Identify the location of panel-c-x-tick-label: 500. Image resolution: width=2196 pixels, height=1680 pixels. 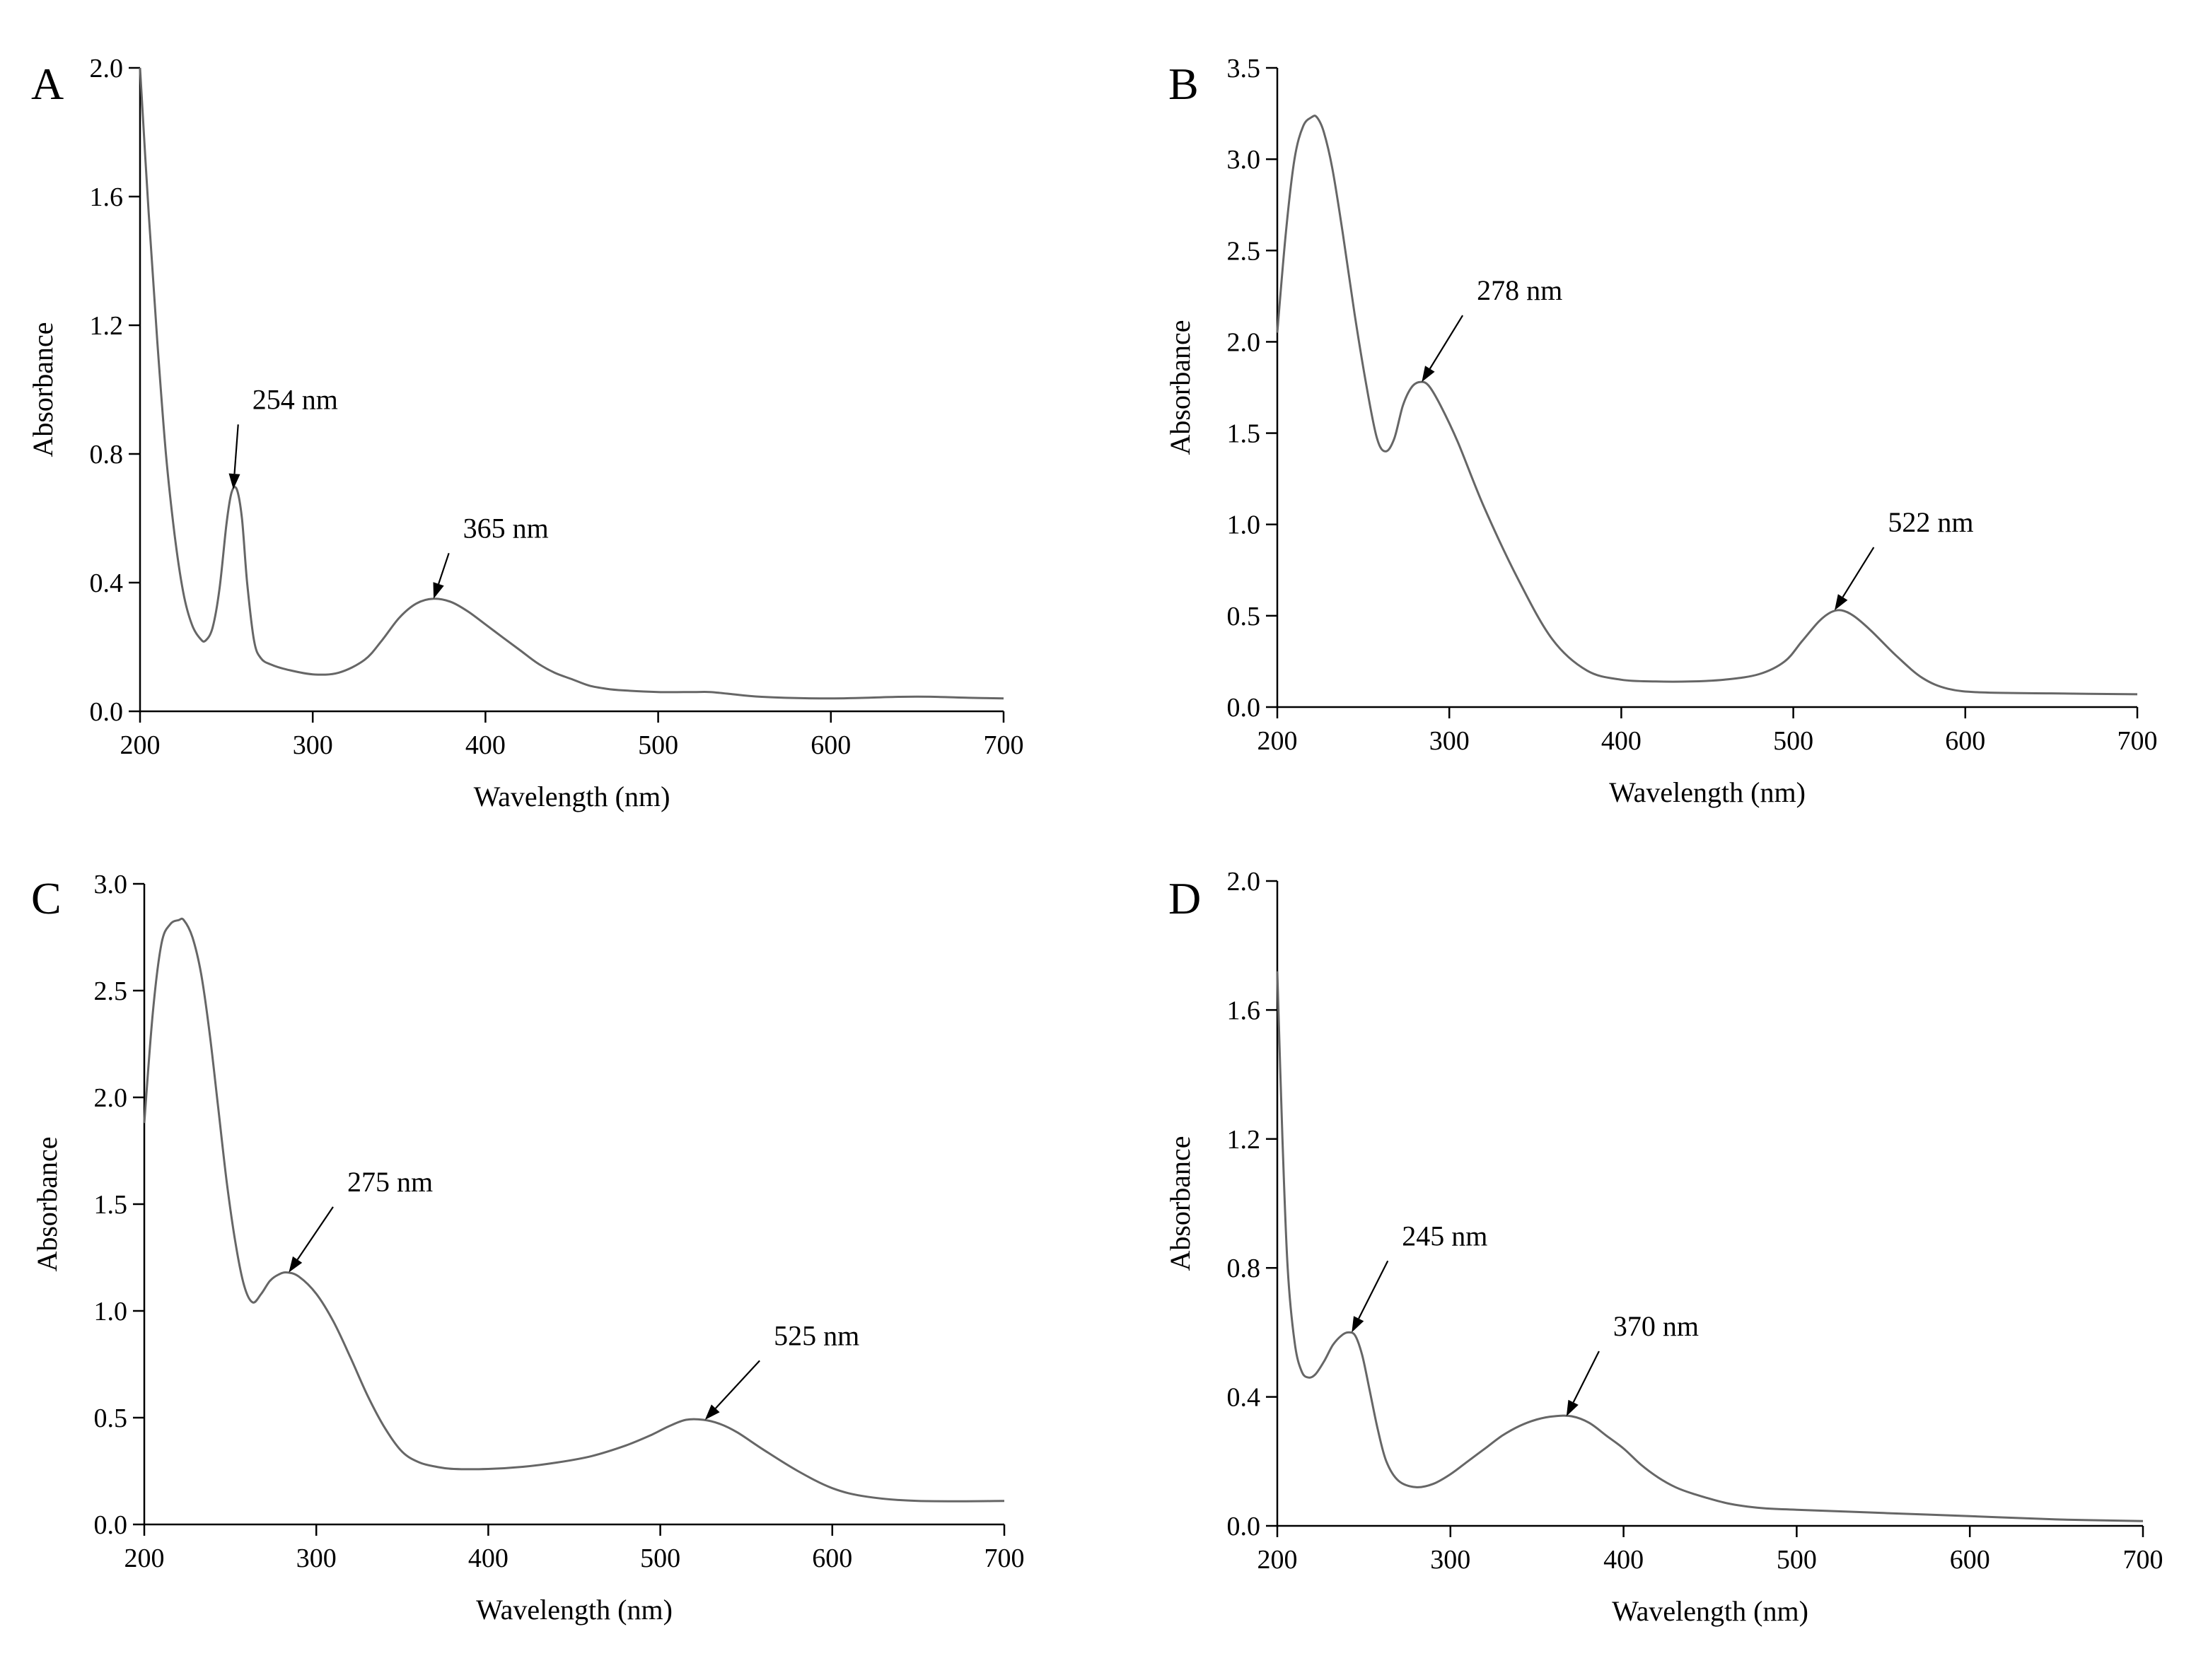
(660, 1559).